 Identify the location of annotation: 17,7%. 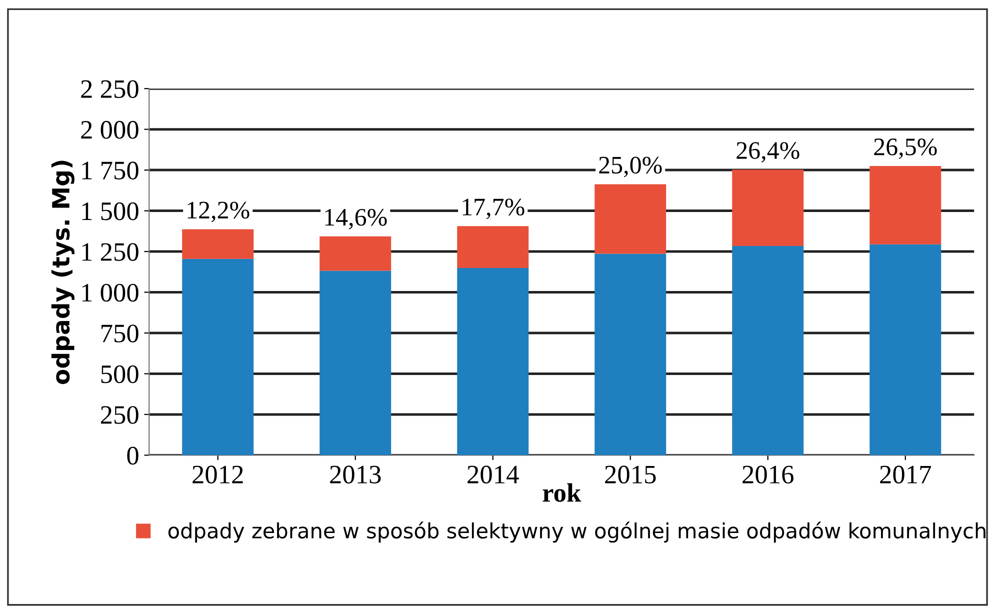
(493, 209).